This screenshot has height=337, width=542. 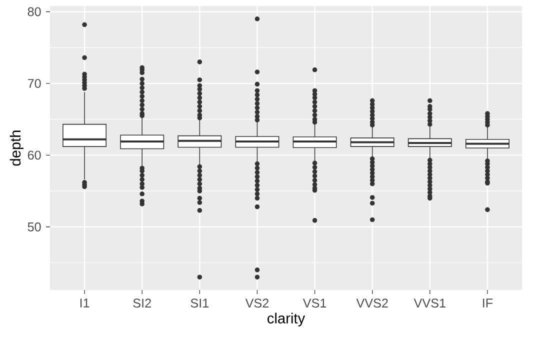 What do you see at coordinates (257, 303) in the screenshot?
I see `x-tick-label: VS2` at bounding box center [257, 303].